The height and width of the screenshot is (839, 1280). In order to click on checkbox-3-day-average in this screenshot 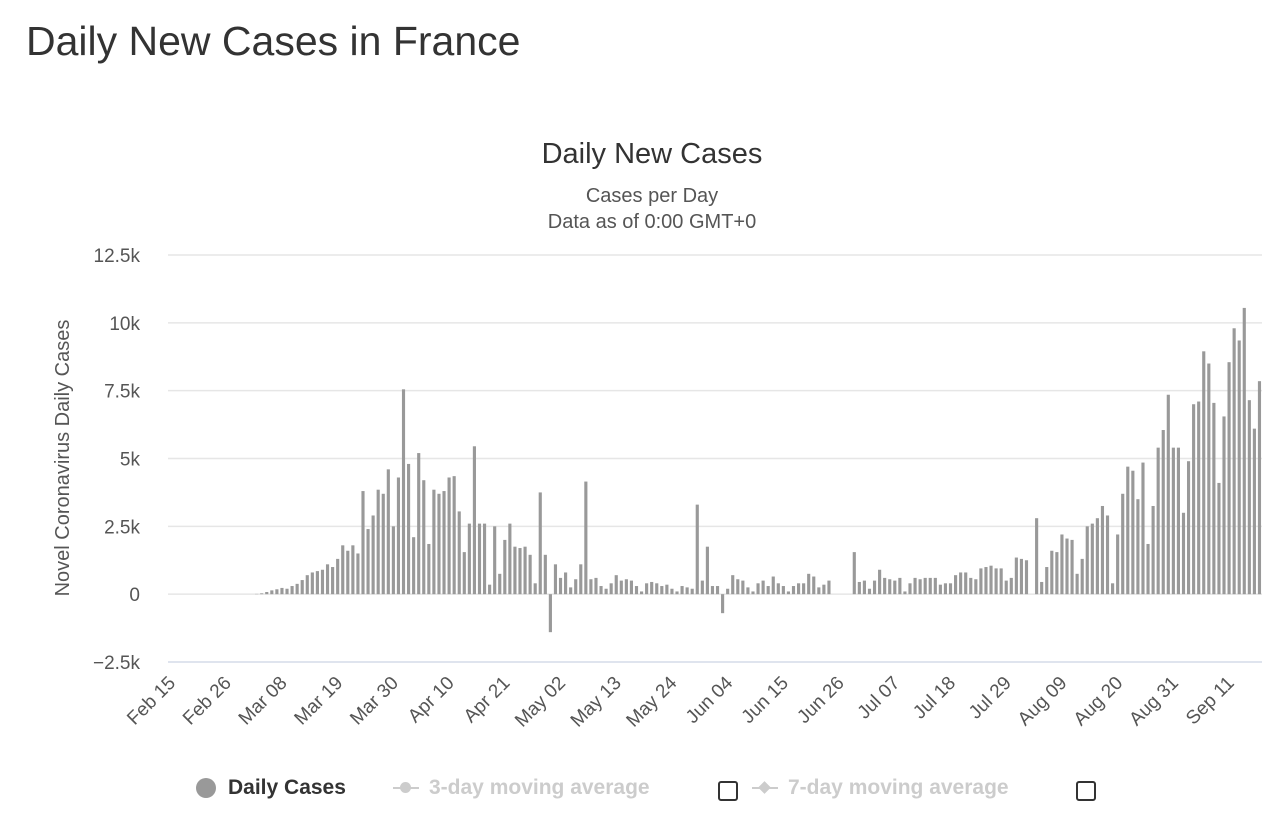, I will do `click(728, 791)`.